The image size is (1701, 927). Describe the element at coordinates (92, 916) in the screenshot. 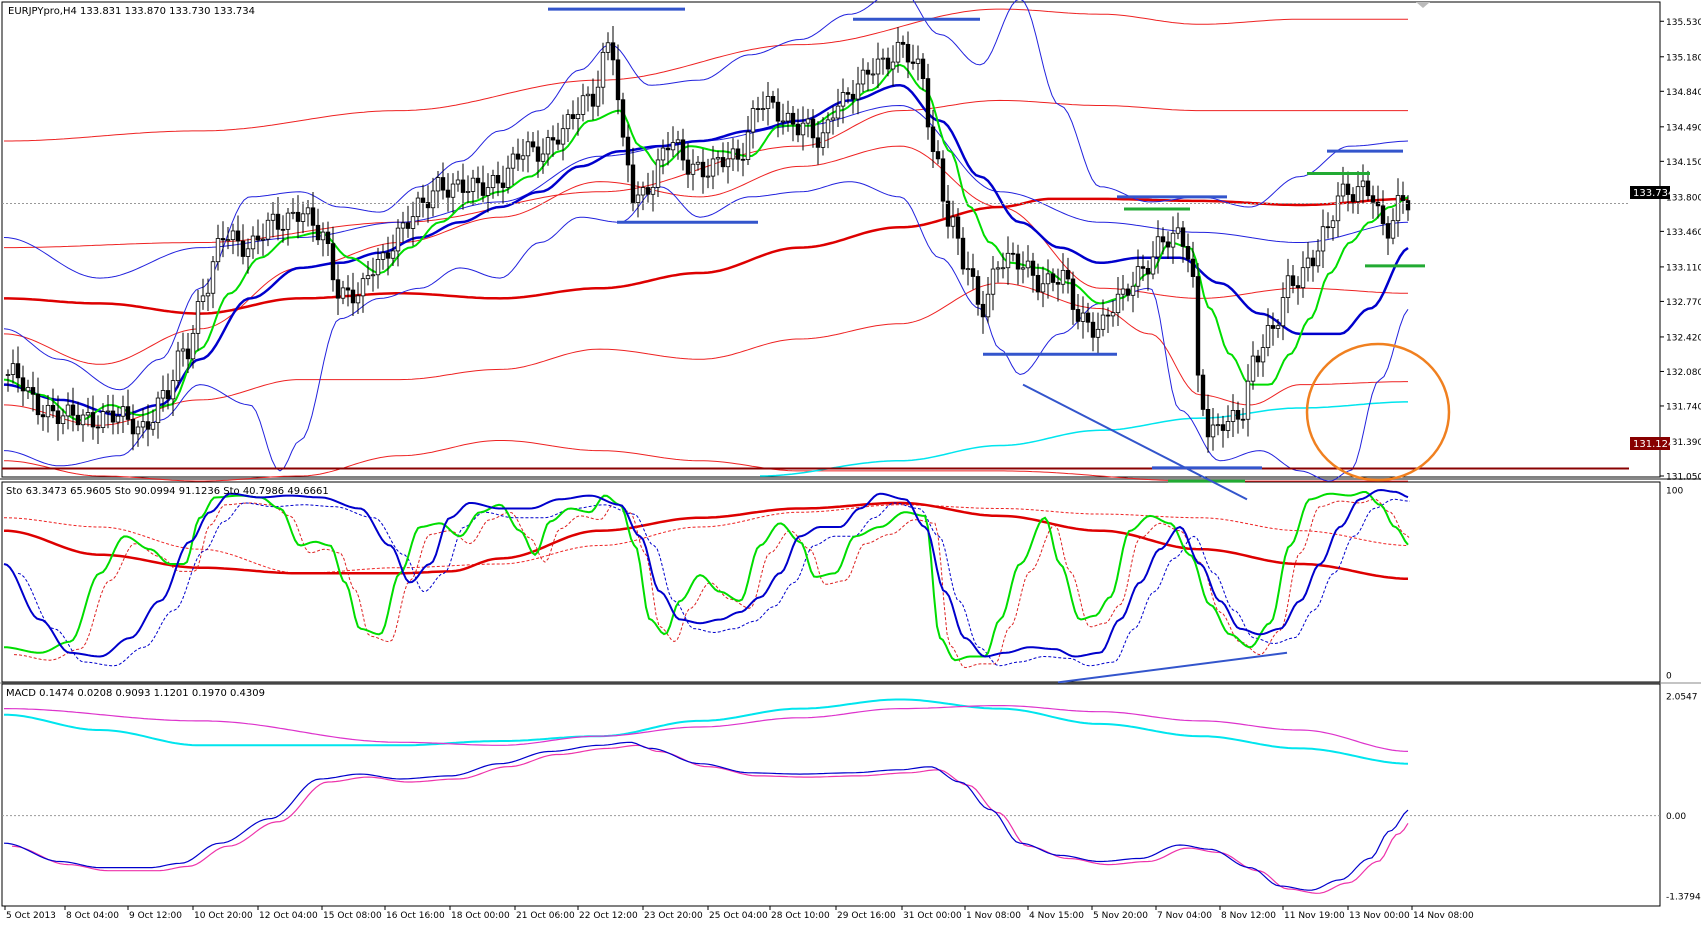

I see `time-tick-label: 8 Oct 04:00` at that location.